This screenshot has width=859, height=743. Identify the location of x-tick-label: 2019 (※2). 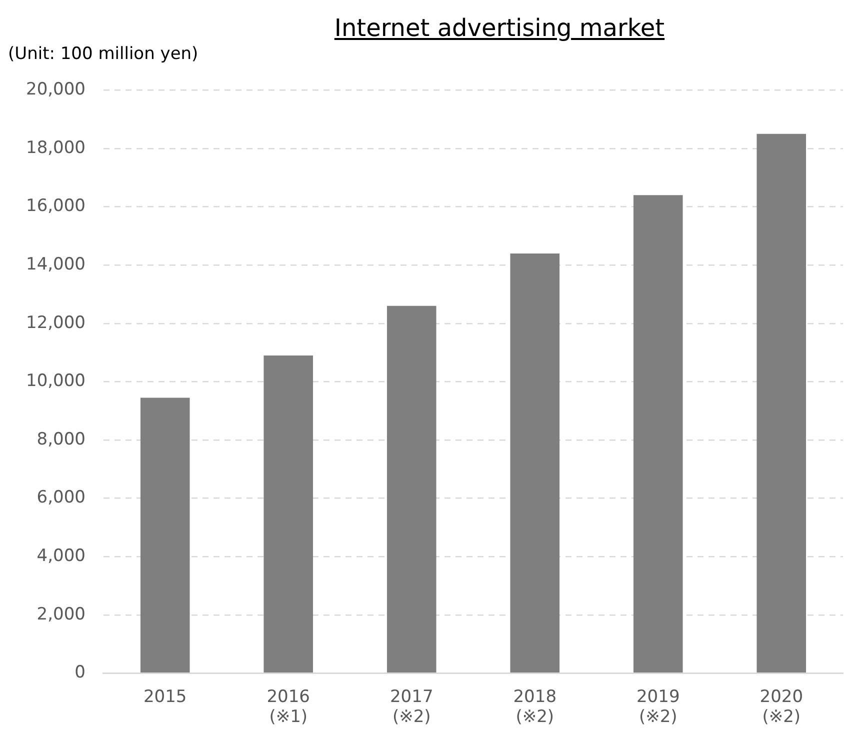
(658, 707).